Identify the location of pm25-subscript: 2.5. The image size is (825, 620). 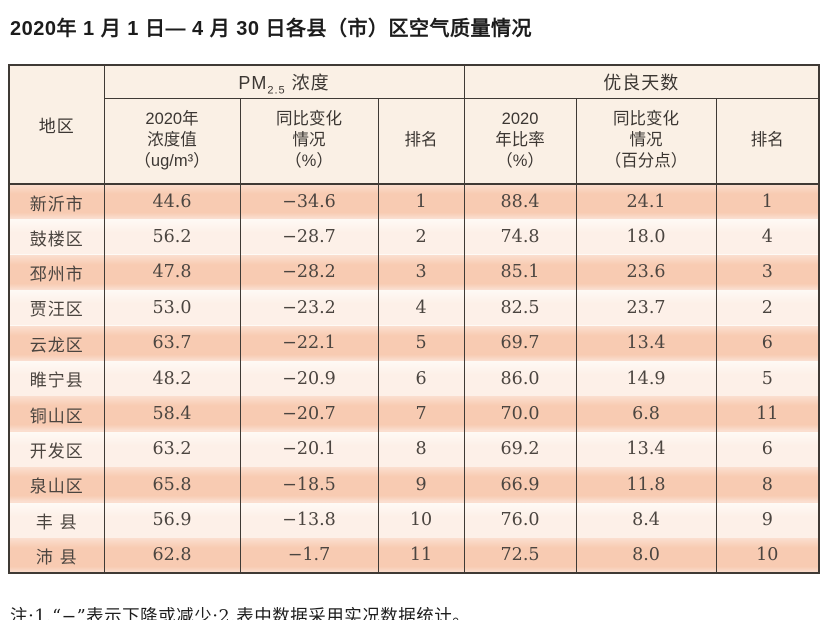
(276, 90).